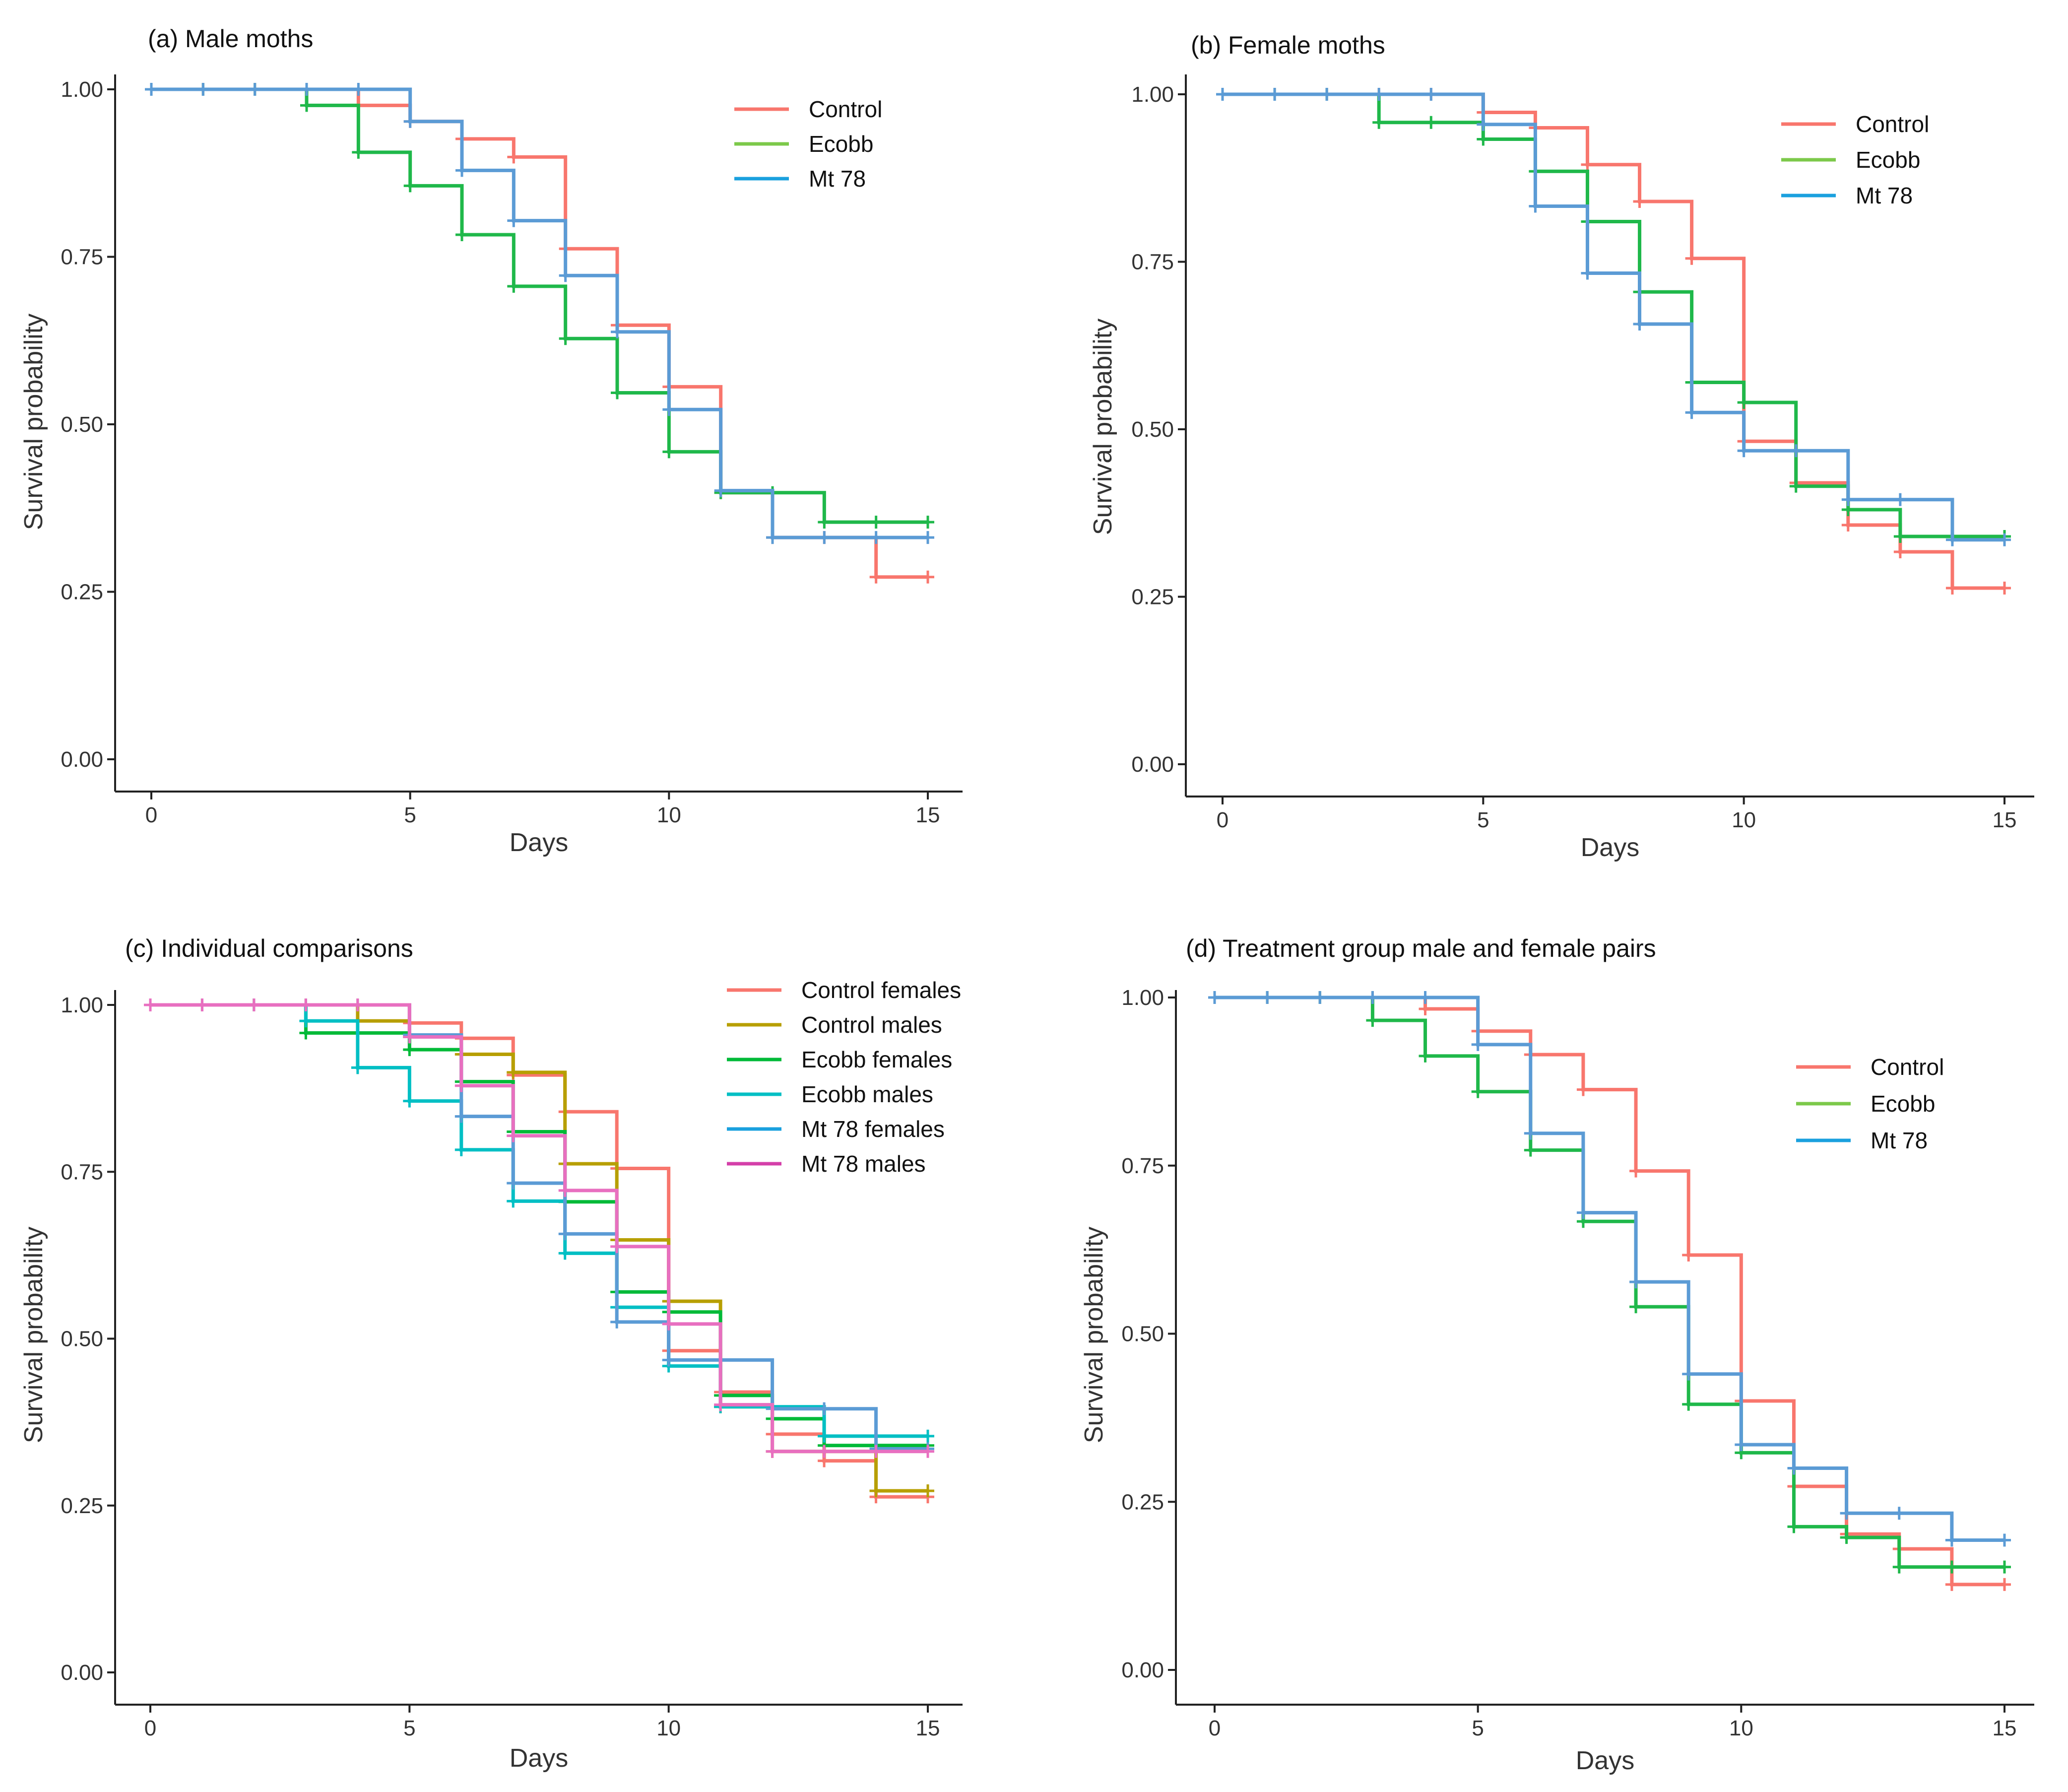 Image resolution: width=2068 pixels, height=1792 pixels. I want to click on x-tick-label: 10, so click(1744, 820).